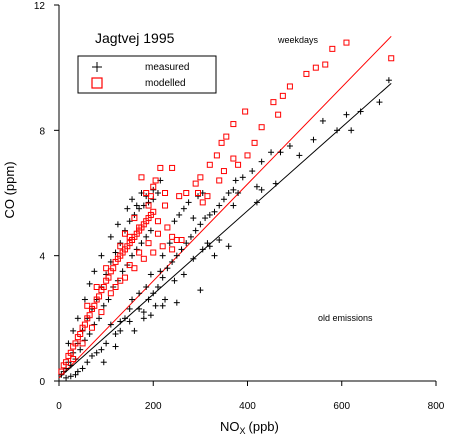 The image size is (449, 437). What do you see at coordinates (97, 67) in the screenshot?
I see `legend-marker-measured` at bounding box center [97, 67].